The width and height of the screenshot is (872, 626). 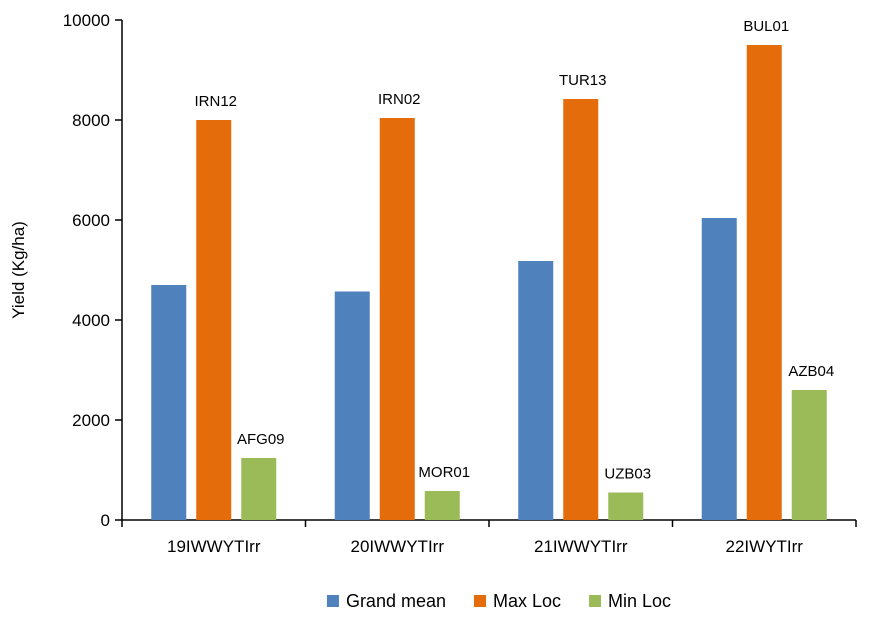 What do you see at coordinates (214, 546) in the screenshot?
I see `x-category-label: 19IWWYTIrr` at bounding box center [214, 546].